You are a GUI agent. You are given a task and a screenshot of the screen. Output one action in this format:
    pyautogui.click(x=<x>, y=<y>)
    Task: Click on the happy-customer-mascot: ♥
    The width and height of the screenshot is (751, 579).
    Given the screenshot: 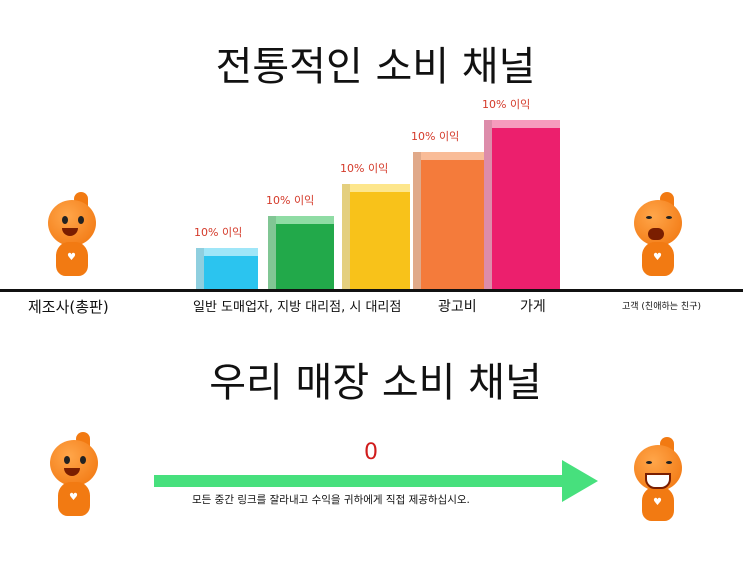 What is the action you would take?
    pyautogui.click(x=658, y=481)
    